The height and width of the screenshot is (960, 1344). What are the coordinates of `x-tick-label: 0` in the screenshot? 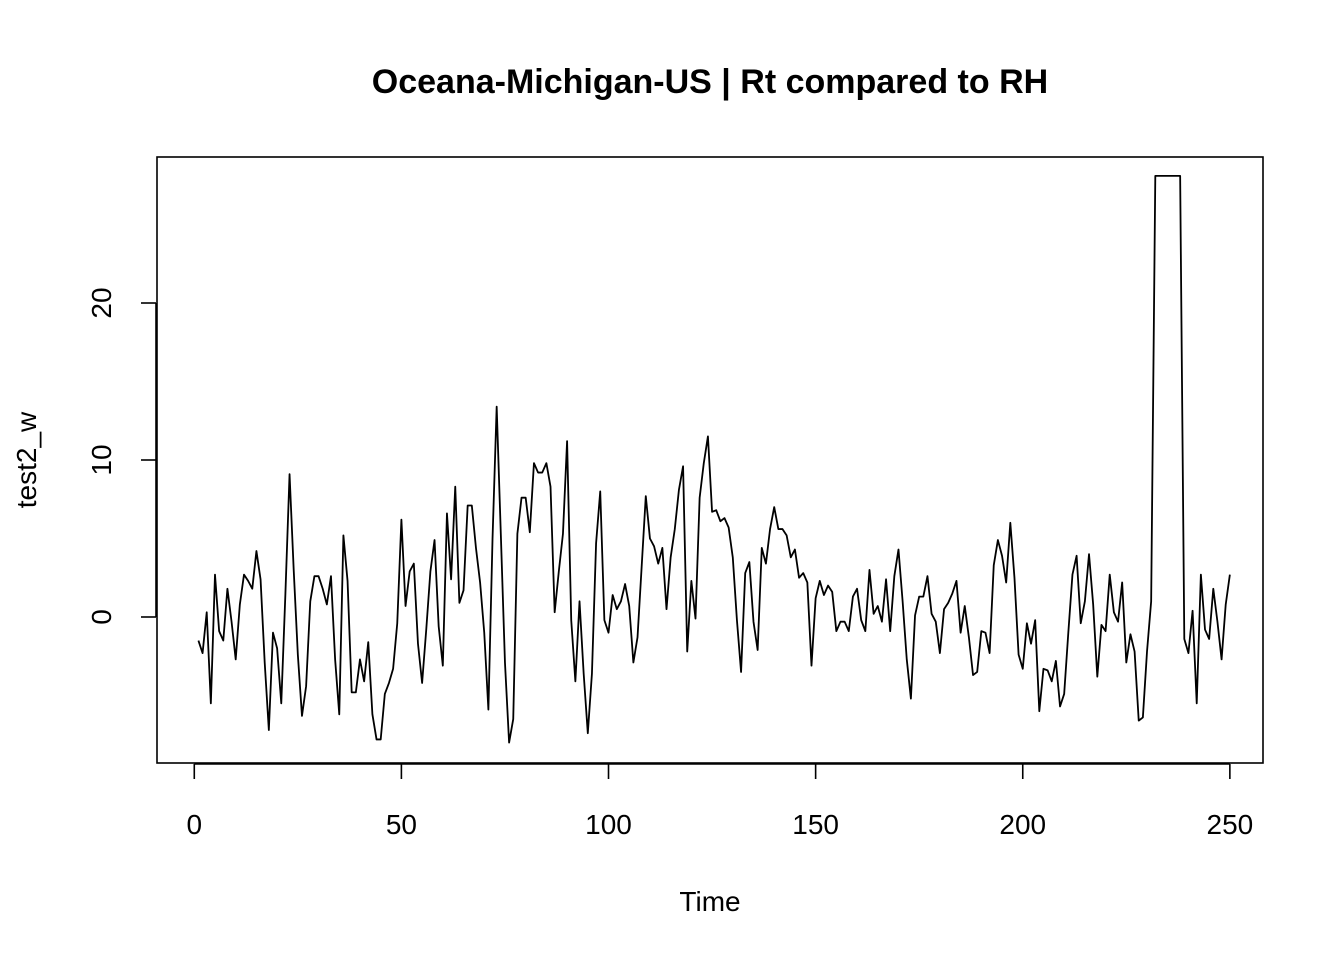 It's located at (194, 824).